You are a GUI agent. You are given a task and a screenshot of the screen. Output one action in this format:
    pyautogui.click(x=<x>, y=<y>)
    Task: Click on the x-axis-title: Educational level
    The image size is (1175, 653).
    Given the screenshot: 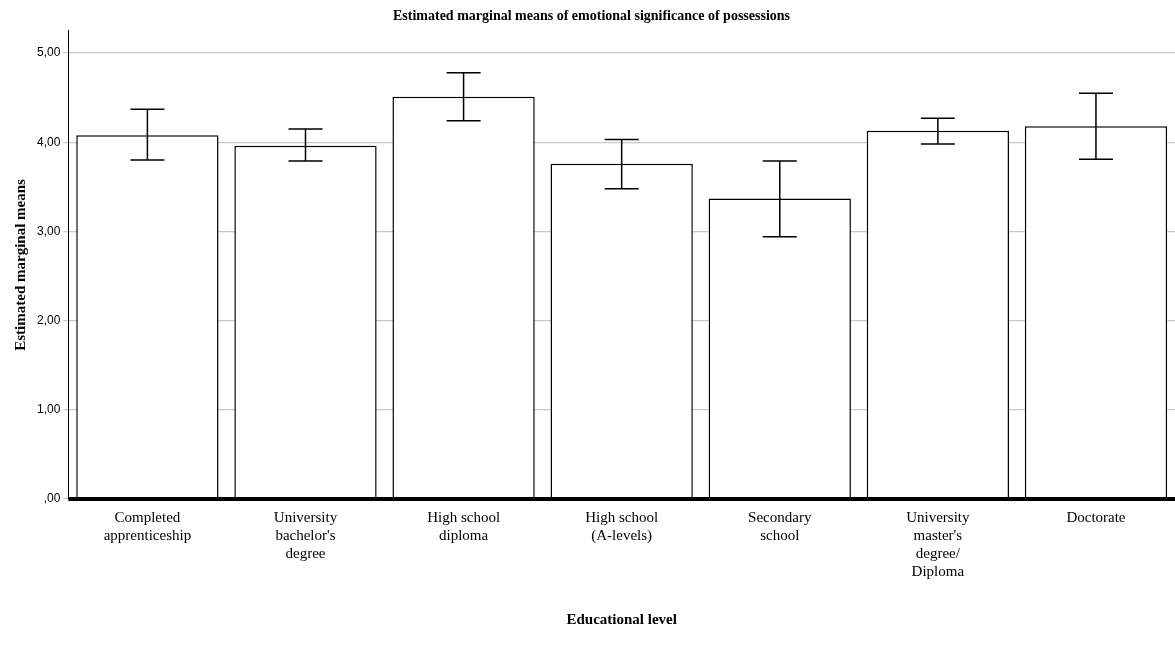 What is the action you would take?
    pyautogui.click(x=621, y=618)
    